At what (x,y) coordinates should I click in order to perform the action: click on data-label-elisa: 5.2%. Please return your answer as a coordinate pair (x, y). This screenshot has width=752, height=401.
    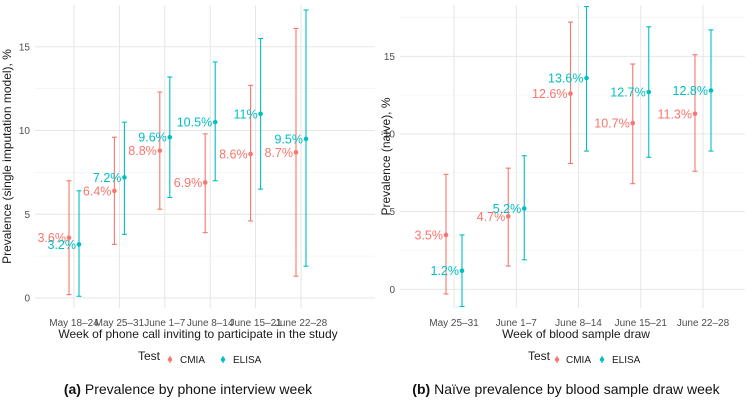
    Looking at the image, I should click on (507, 209).